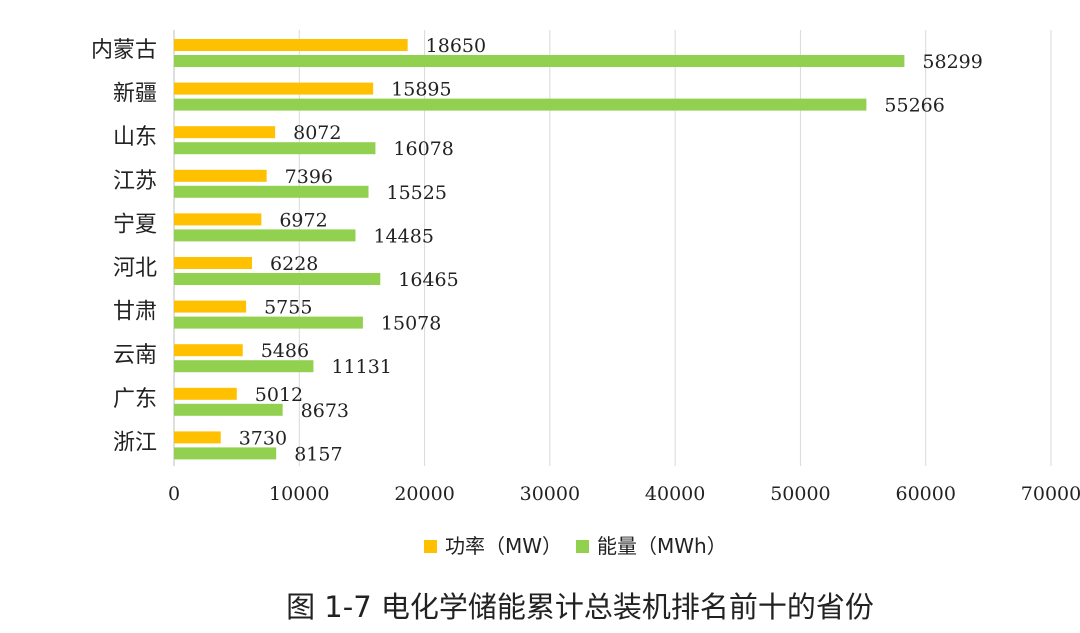 This screenshot has height=633, width=1080. I want to click on x-tick-label-7: 70000, so click(1050, 494).